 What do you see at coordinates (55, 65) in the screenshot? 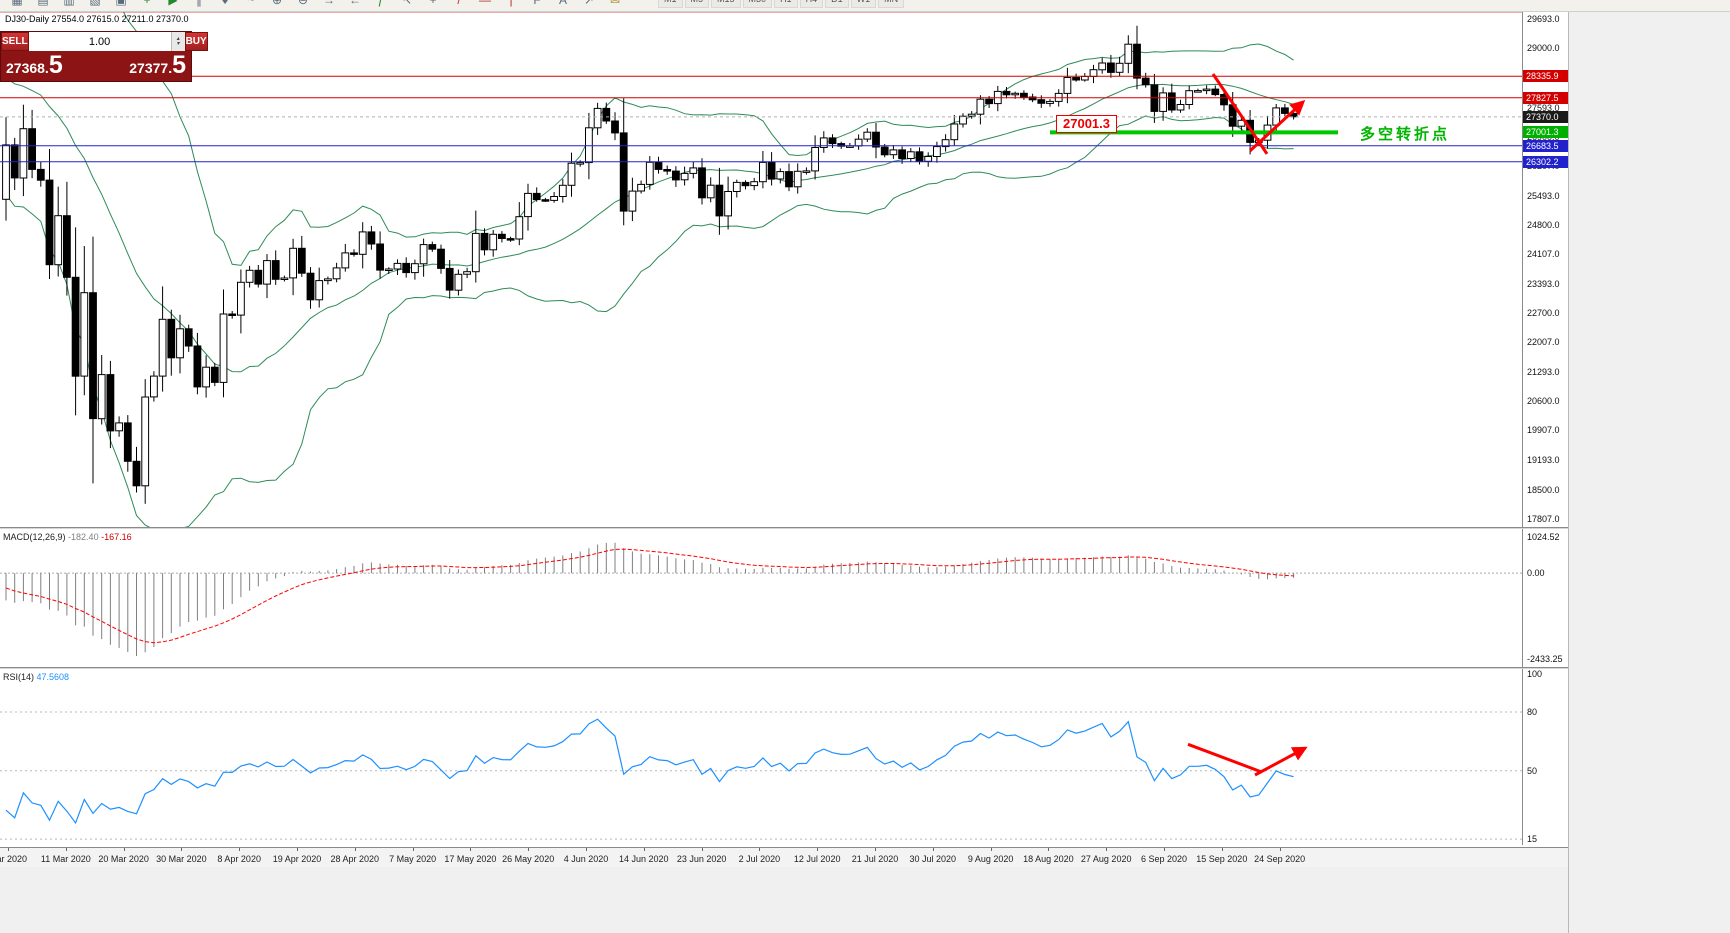
I see `sell-price-big-digit: 5` at bounding box center [55, 65].